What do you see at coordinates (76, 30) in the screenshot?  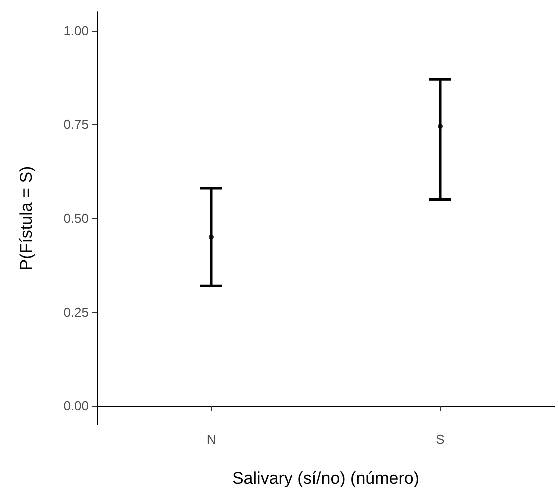 I see `y-tick-label: 1.00` at bounding box center [76, 30].